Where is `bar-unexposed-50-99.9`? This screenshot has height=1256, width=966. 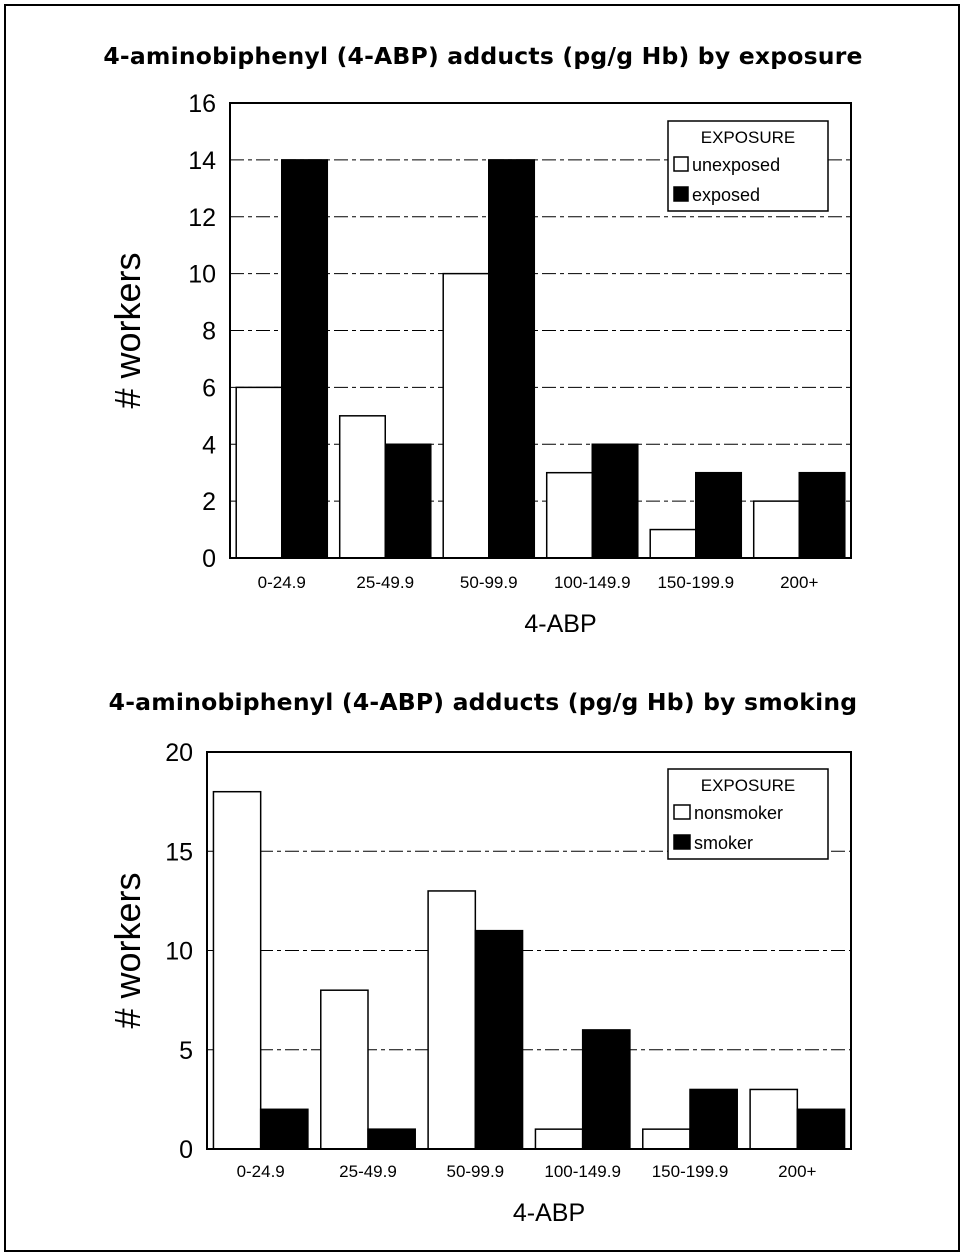 bar-unexposed-50-99.9 is located at coordinates (466, 415).